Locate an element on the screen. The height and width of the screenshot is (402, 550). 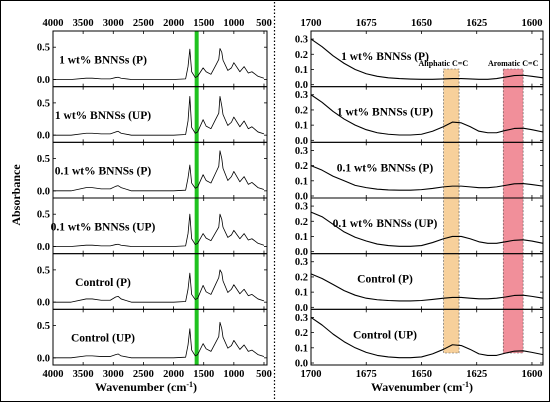
series-label-control-p: Control (P) is located at coordinates (385, 280).